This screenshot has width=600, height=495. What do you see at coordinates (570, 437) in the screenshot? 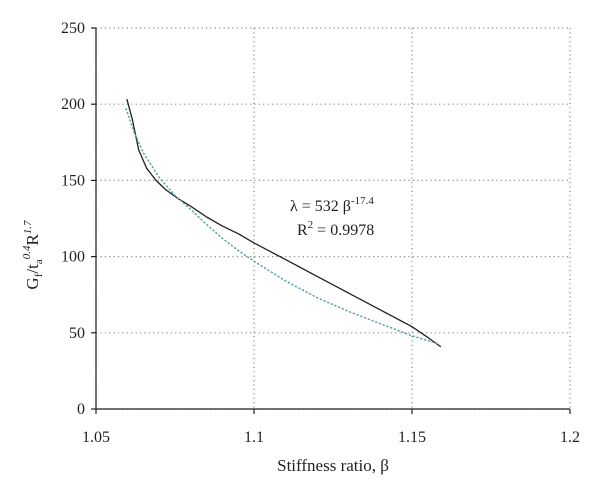
I see `x-tick-label: 1.2` at bounding box center [570, 437].